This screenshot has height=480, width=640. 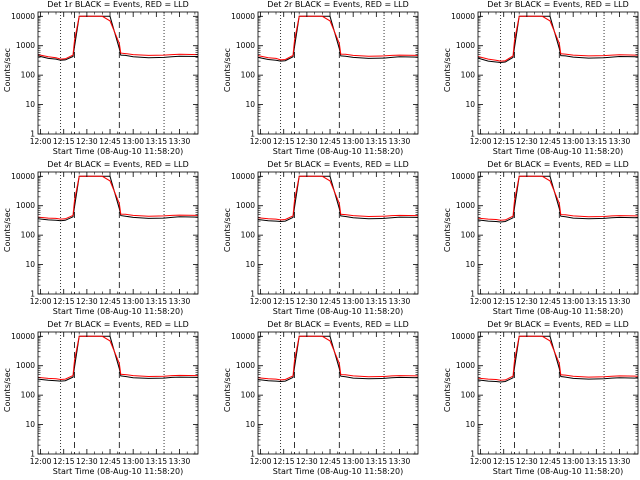 I want to click on panel-title: Det 7r BLACK = Events, RED = LLD, so click(x=118, y=324).